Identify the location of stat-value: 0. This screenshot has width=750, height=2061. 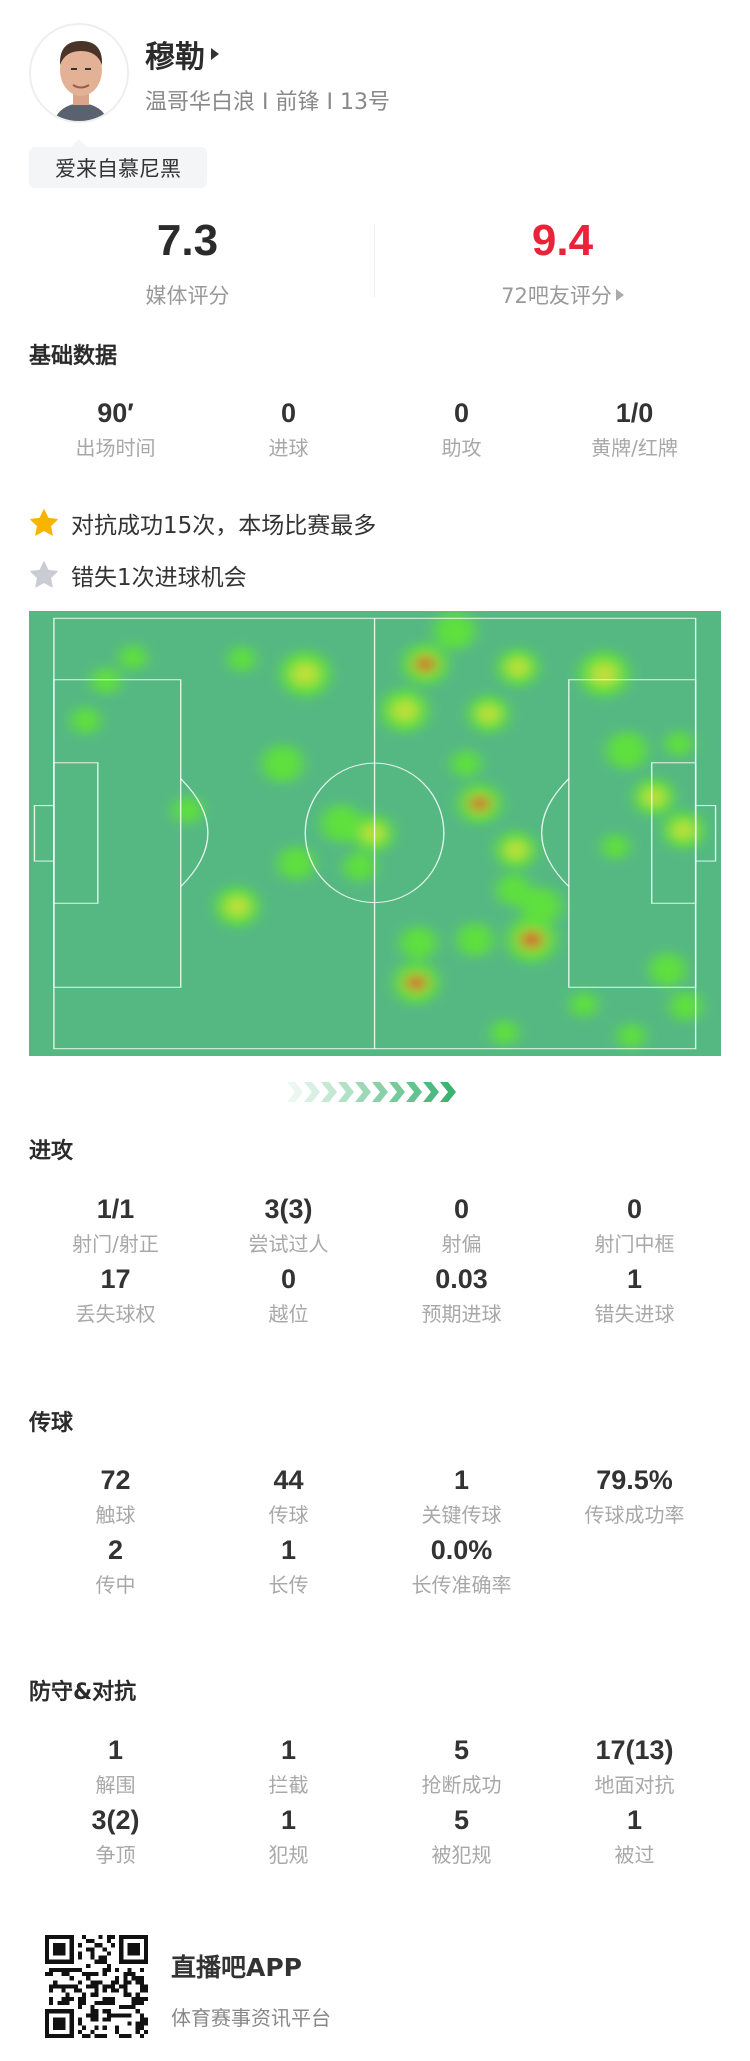
(288, 1279).